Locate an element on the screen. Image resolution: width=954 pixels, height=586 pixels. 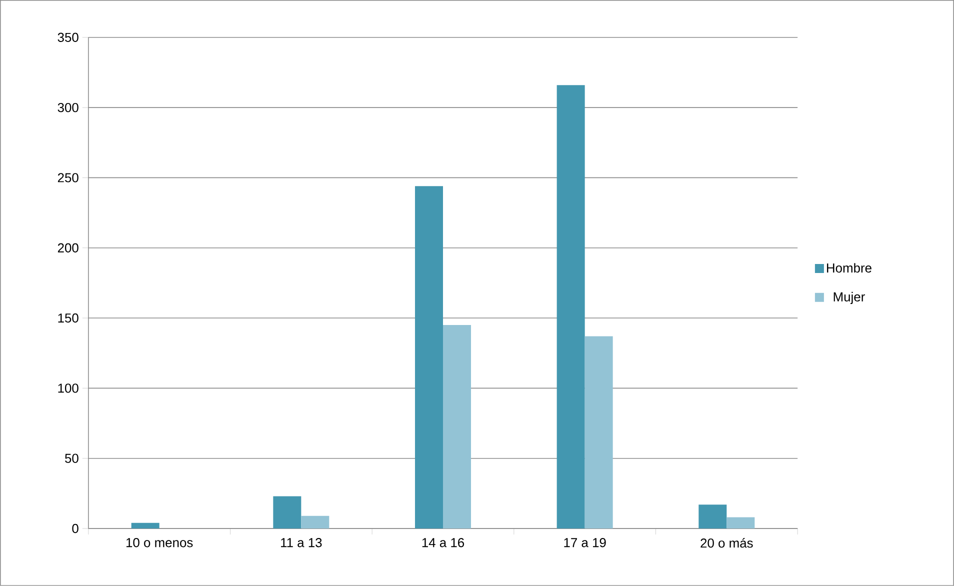
y-tick-label: 50 is located at coordinates (71, 458).